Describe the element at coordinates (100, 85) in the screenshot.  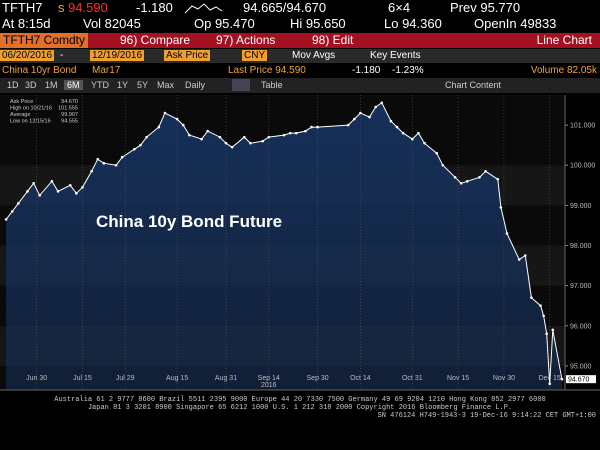
I see `period: YTD` at that location.